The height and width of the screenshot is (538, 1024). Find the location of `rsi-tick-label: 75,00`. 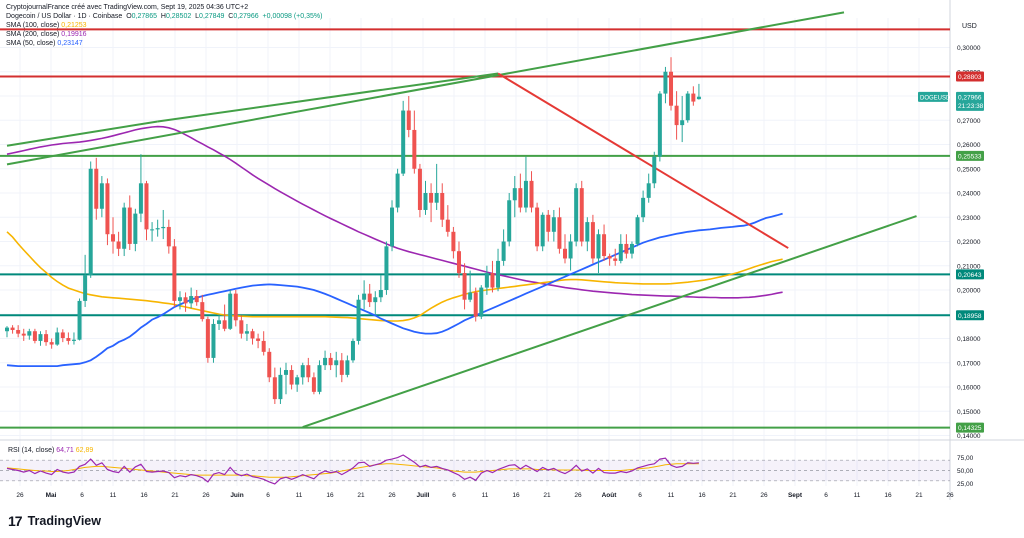

rsi-tick-label: 75,00 is located at coordinates (965, 458).